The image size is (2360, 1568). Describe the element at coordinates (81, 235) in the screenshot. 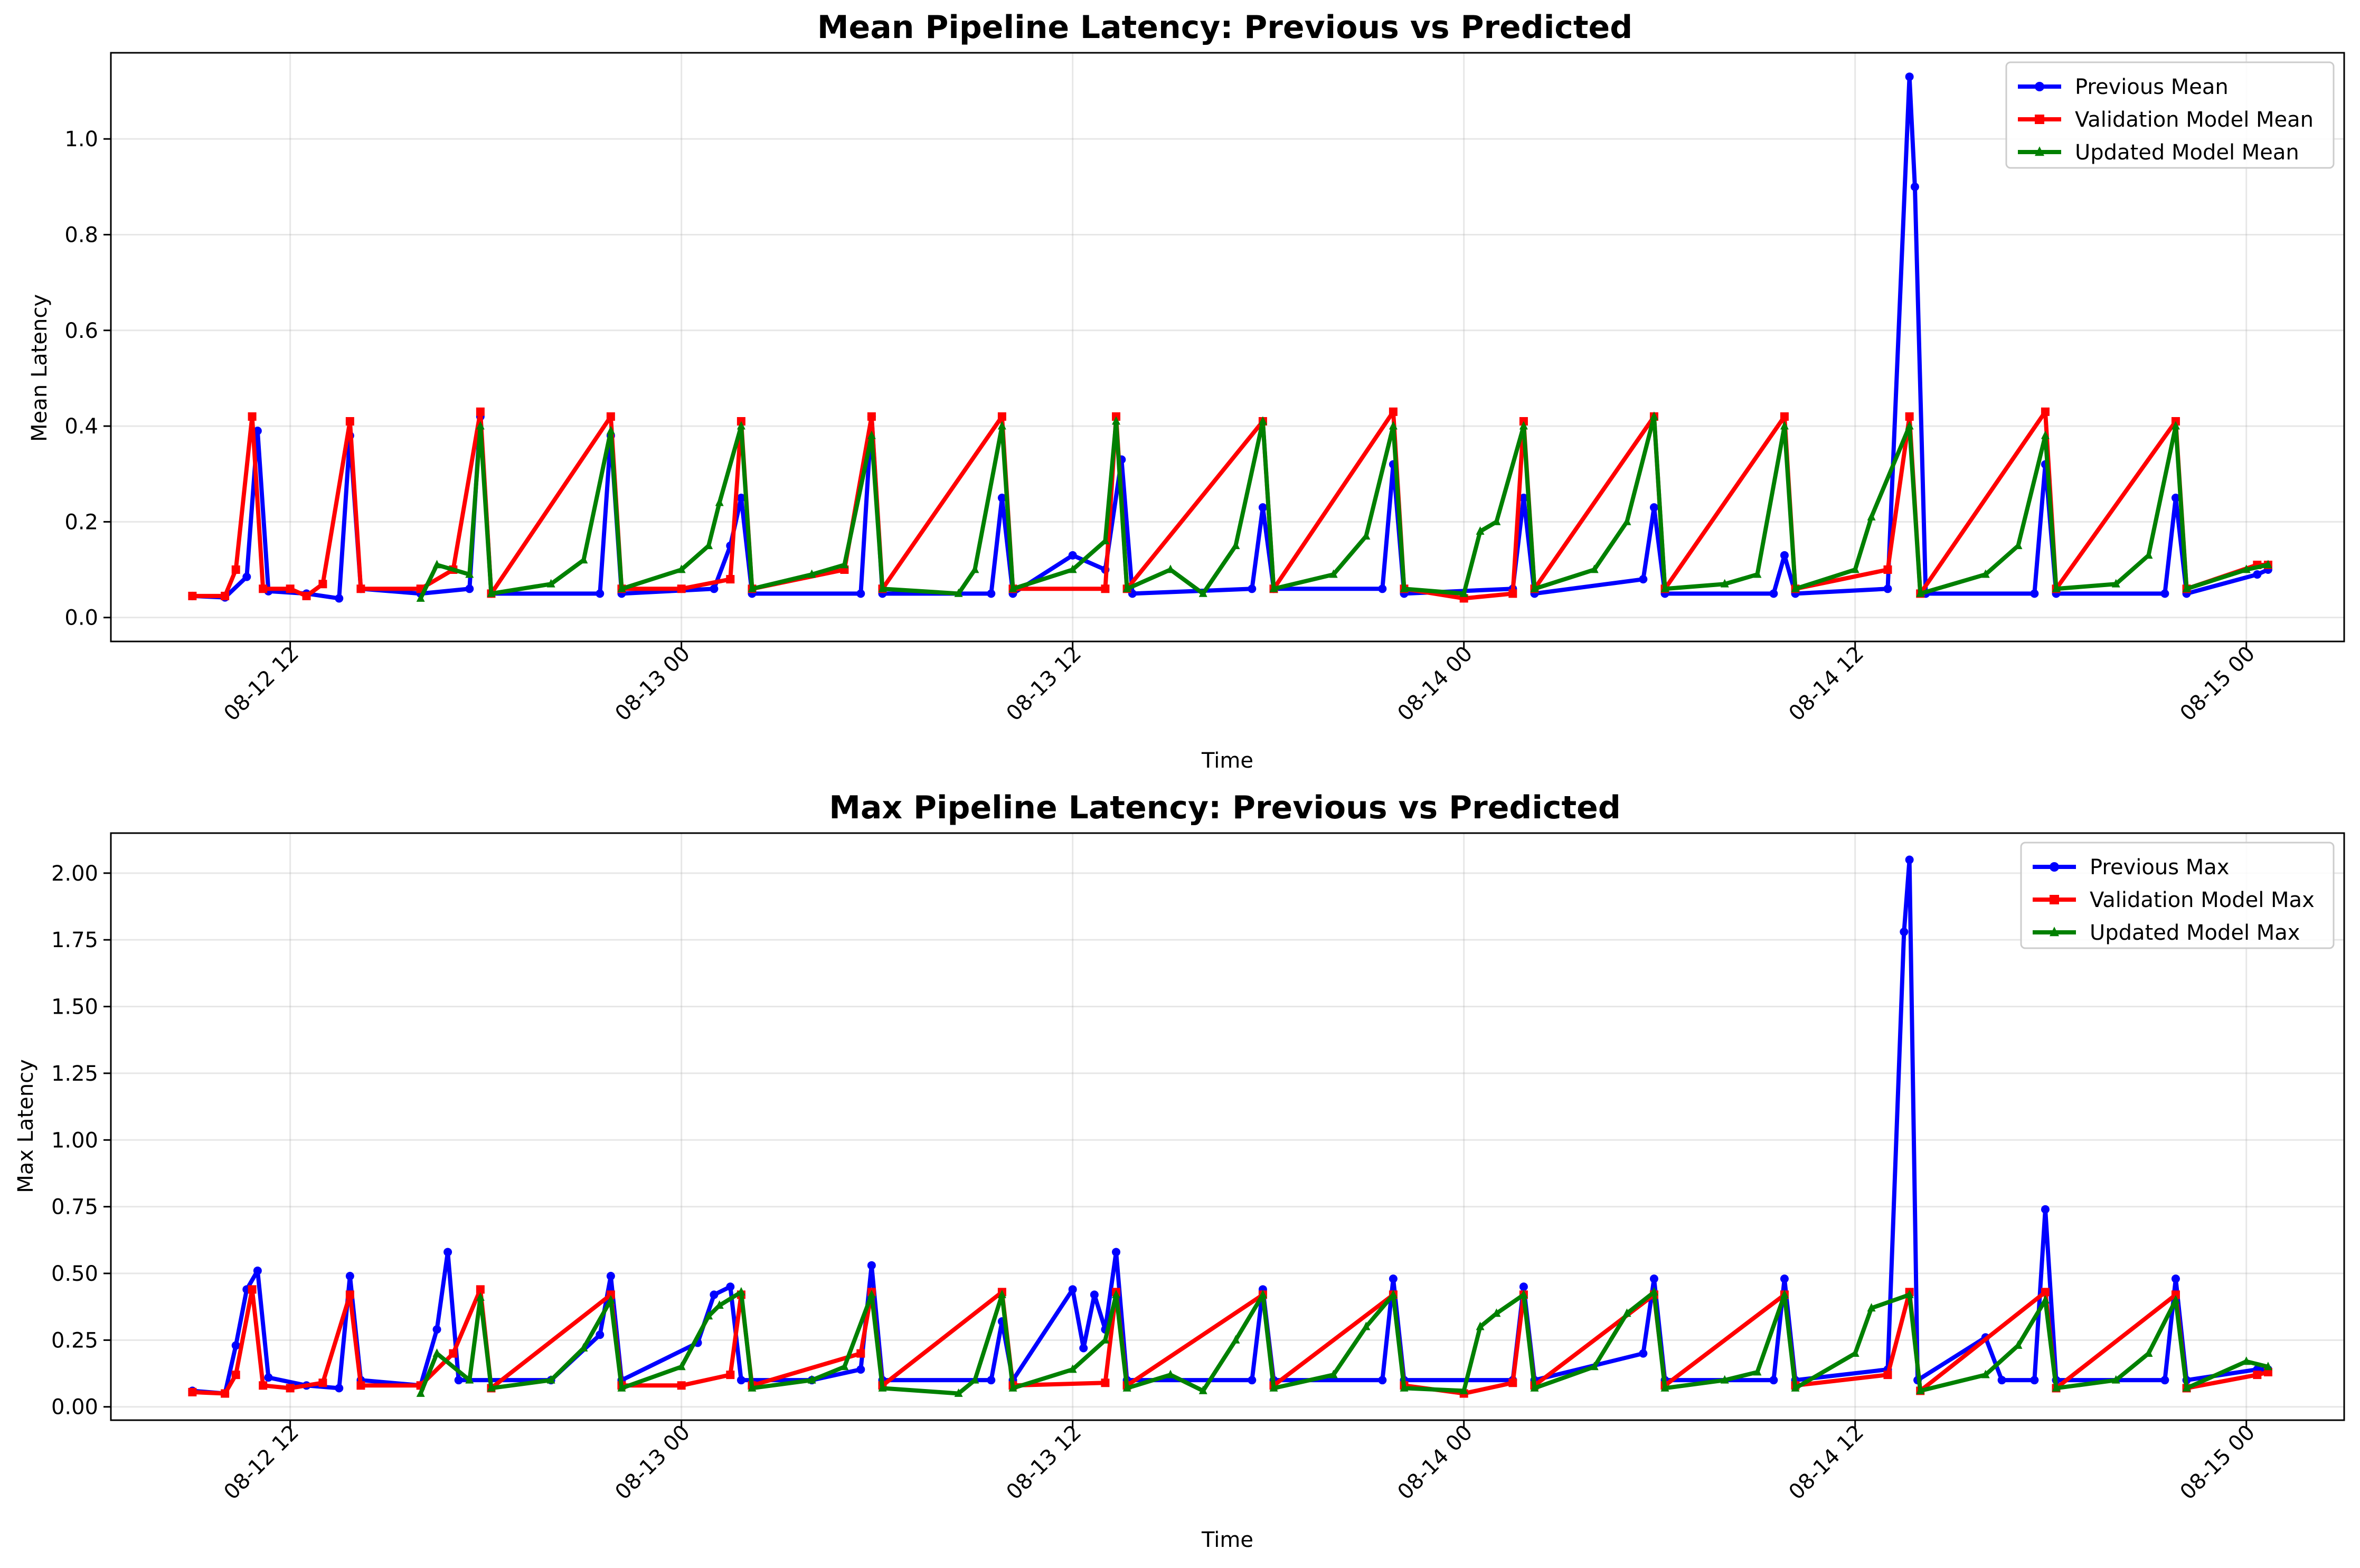

I see `y-tick-label: 0.8` at that location.